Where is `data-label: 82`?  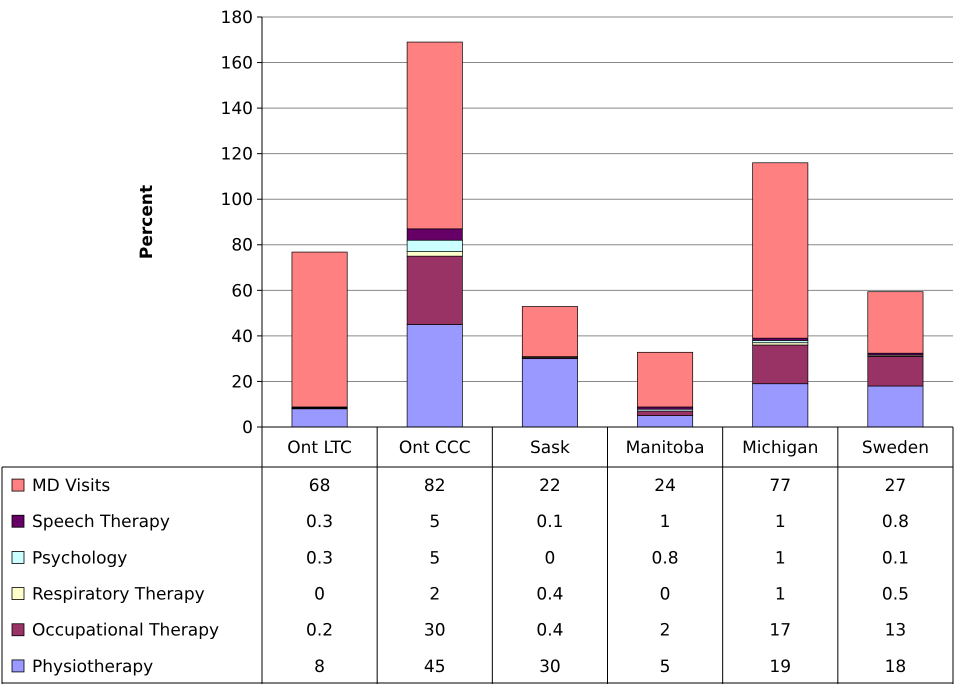 data-label: 82 is located at coordinates (435, 486).